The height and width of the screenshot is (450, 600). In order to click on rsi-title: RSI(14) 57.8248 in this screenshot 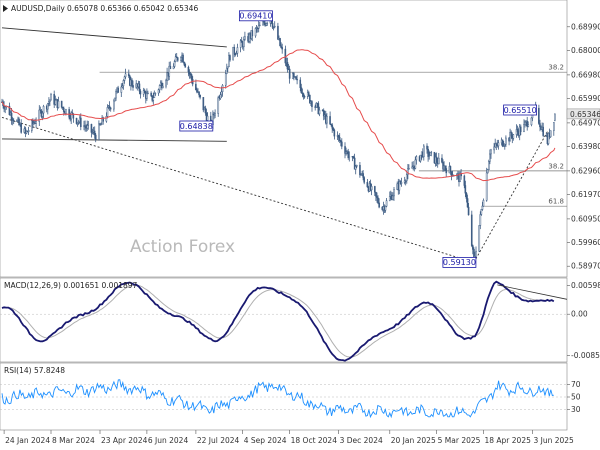, I will do `click(34, 370)`.